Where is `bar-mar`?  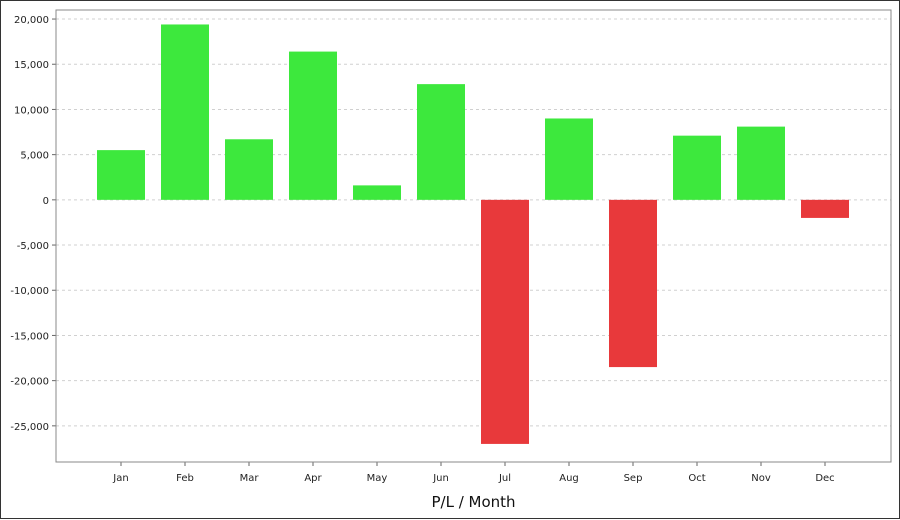 bar-mar is located at coordinates (249, 169).